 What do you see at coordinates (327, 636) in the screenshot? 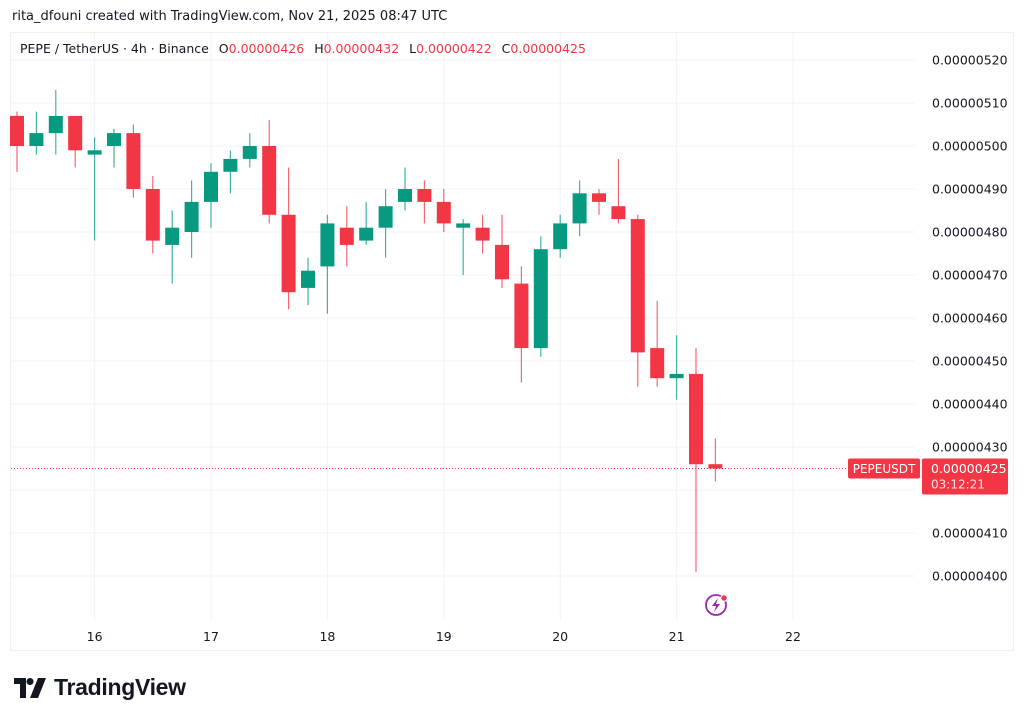
I see `x-axis-tick-label: 18` at bounding box center [327, 636].